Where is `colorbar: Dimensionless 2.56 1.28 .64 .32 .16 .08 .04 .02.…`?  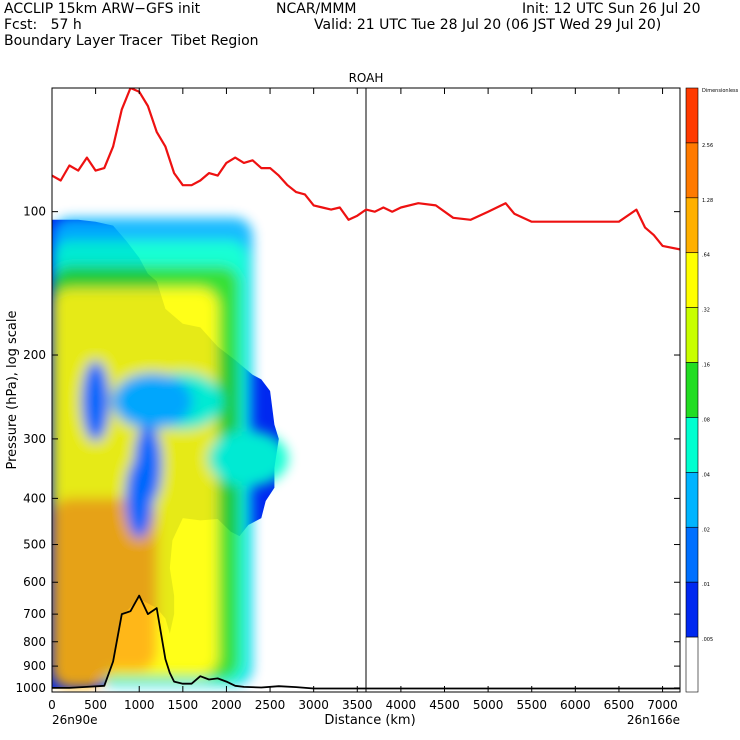
colorbar: Dimensionless 2.56 1.28 .64 .32 .16 .08 .04 .02.… is located at coordinates (712, 390).